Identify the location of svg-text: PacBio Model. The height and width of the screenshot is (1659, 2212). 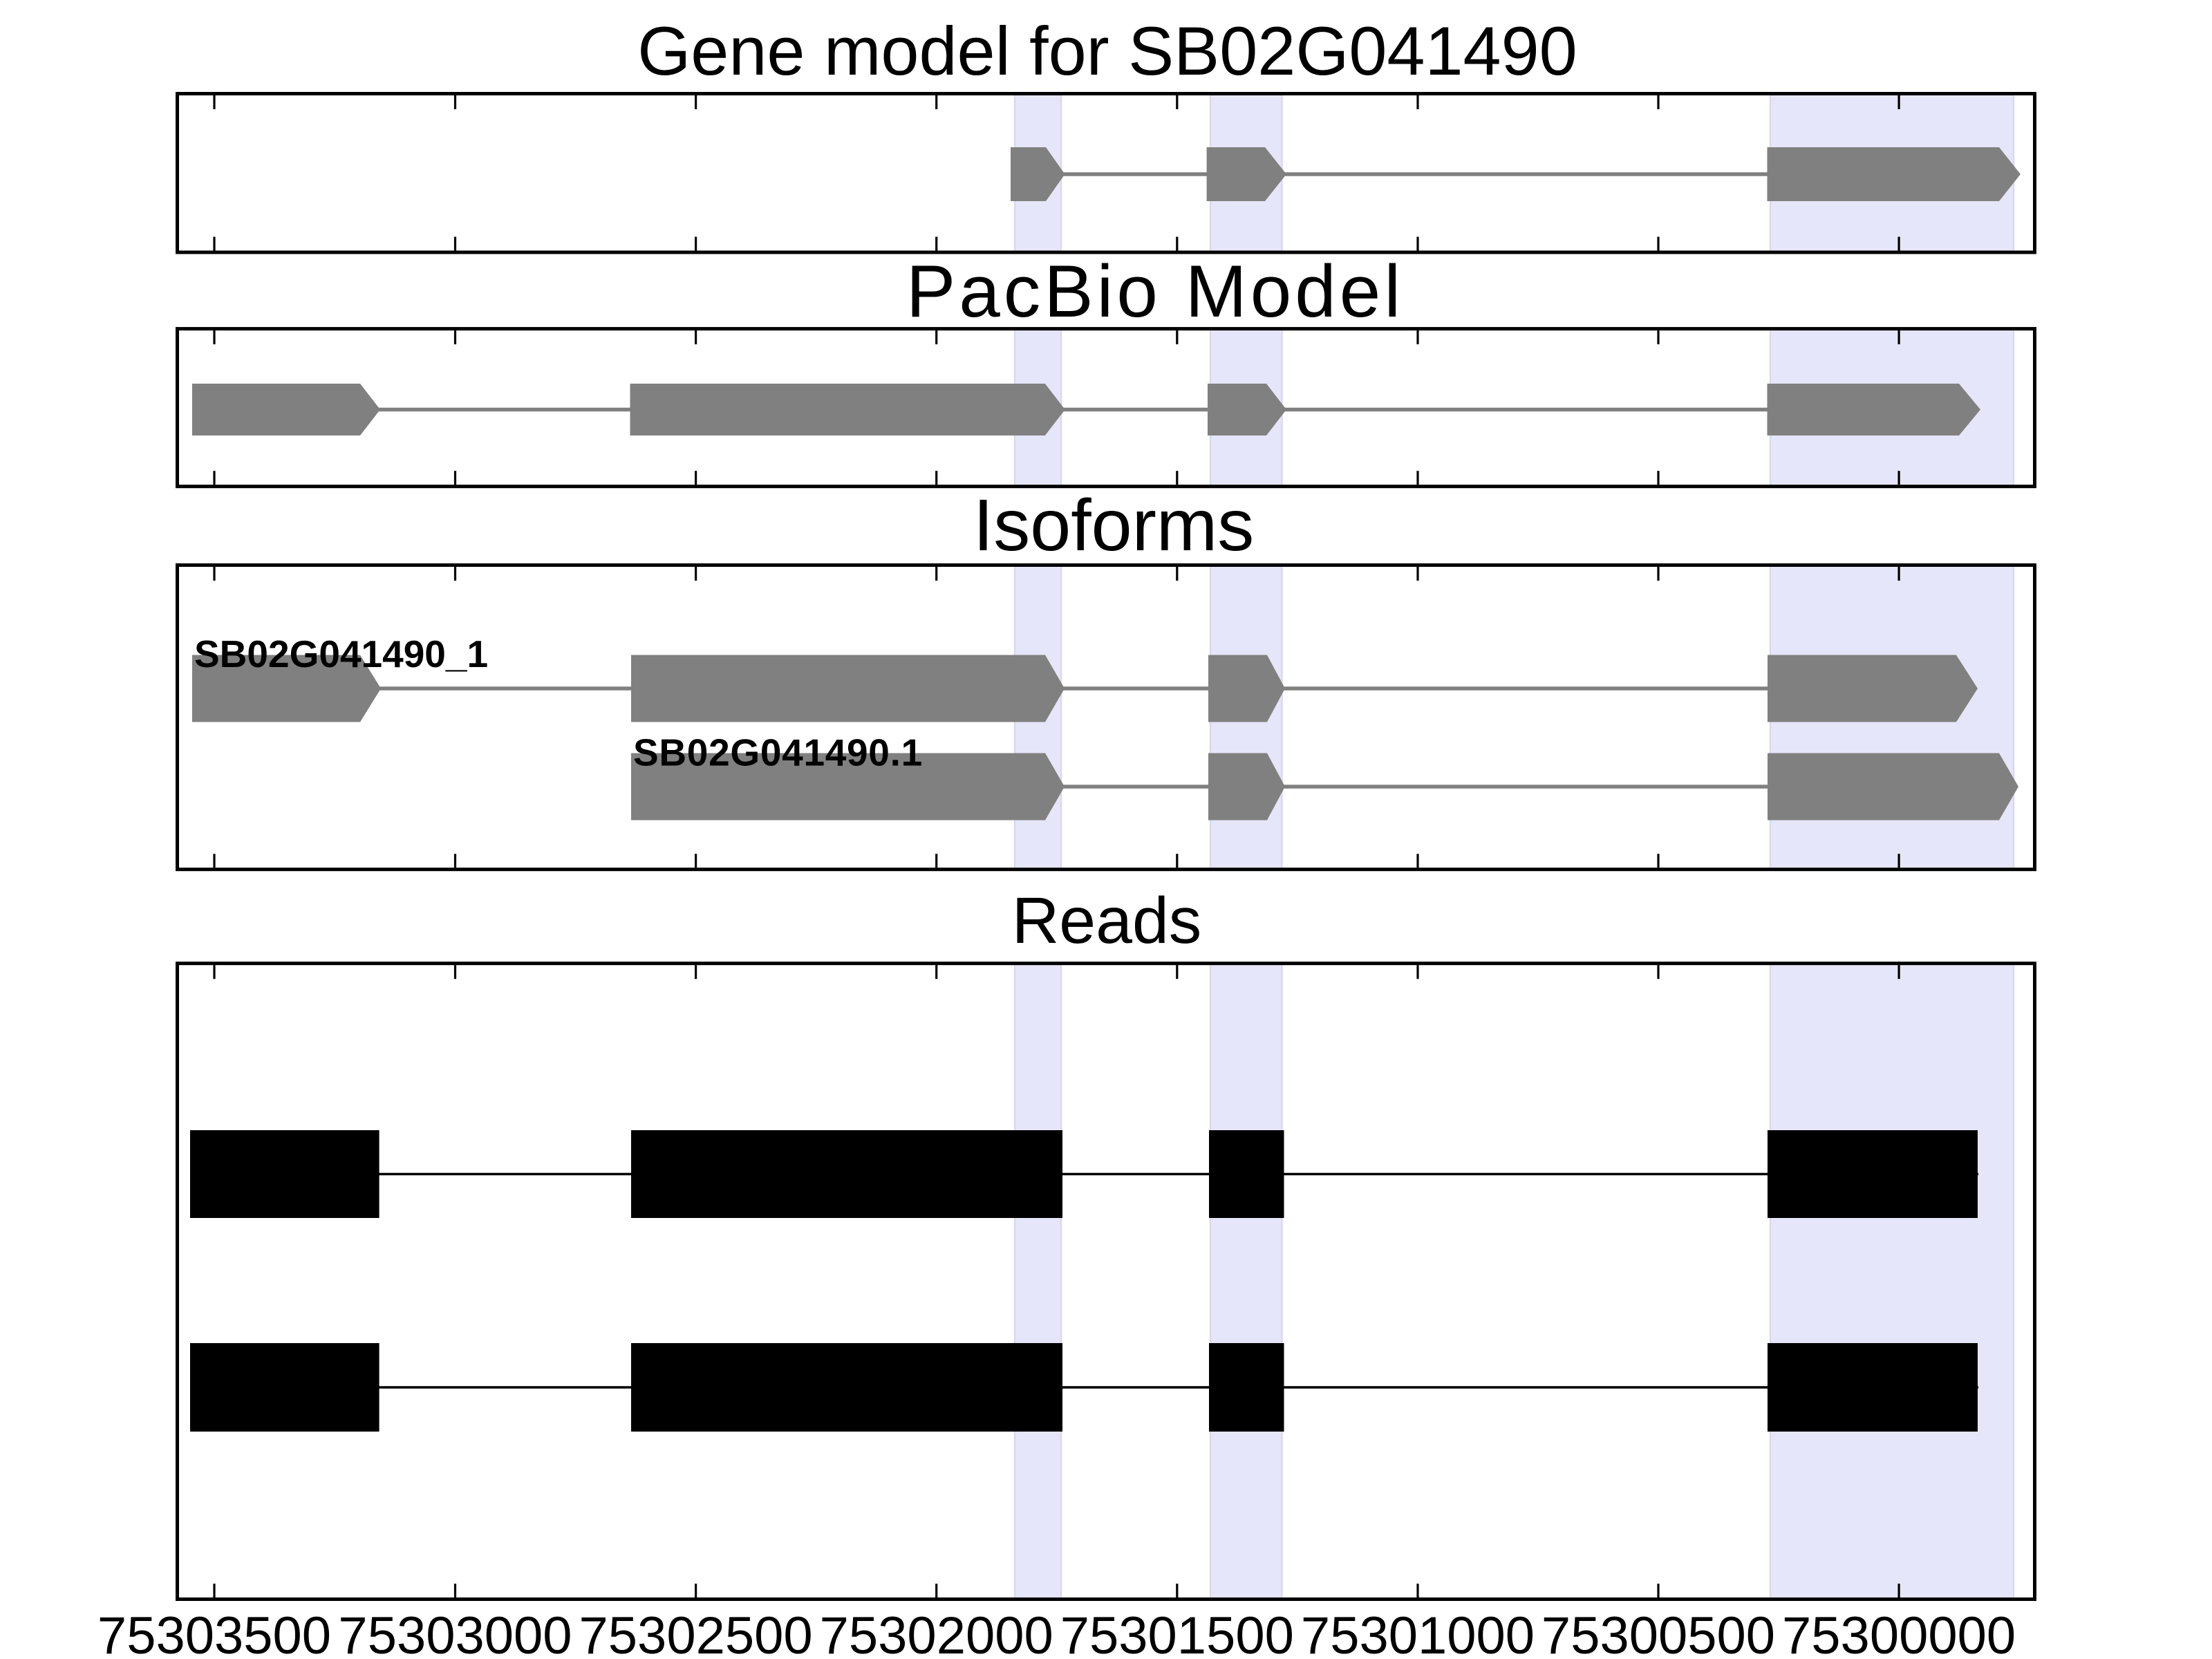
(1155, 291).